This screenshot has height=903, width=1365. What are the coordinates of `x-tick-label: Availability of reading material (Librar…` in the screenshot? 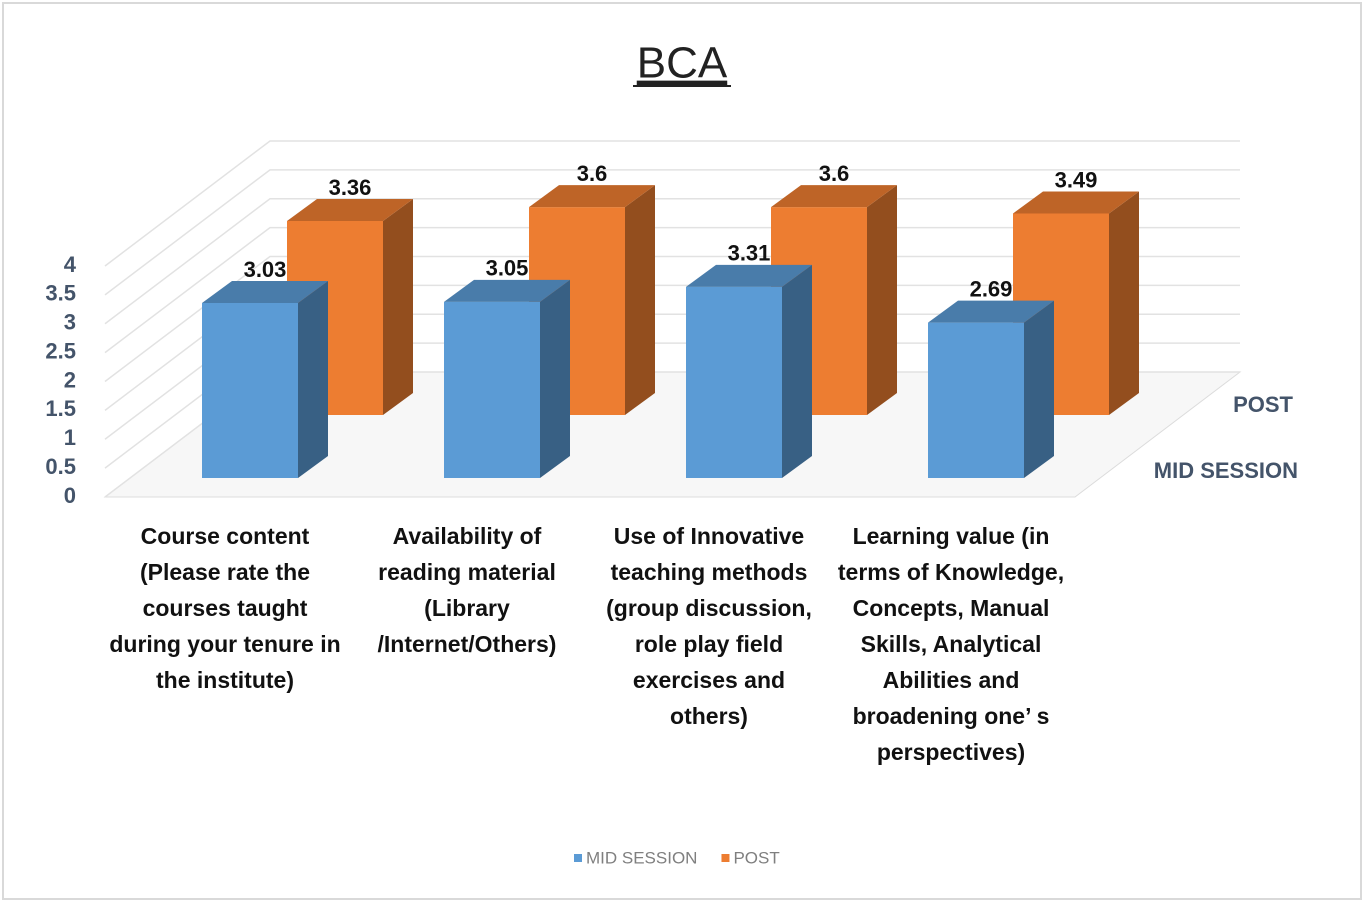 It's located at (467, 590).